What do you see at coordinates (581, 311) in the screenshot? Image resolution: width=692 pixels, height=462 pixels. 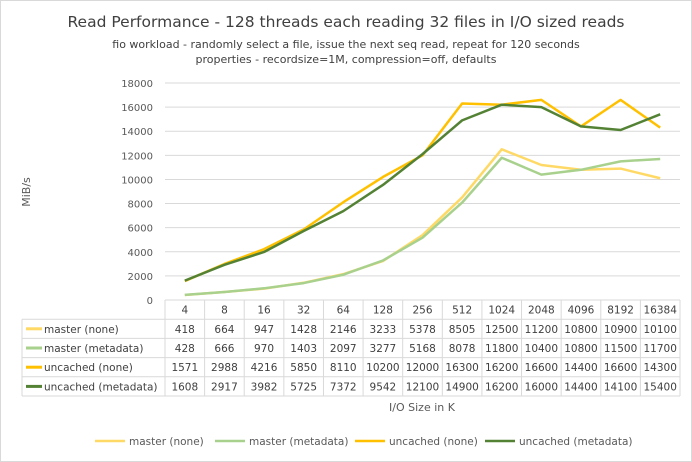 I see `x-tick-label: 4096` at bounding box center [581, 311].